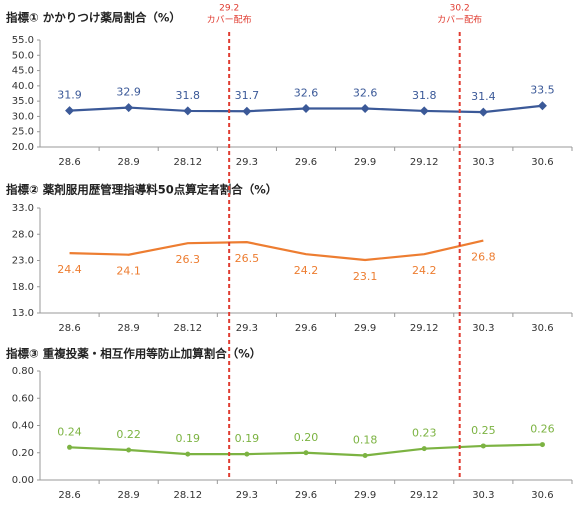  I want to click on annotation-date: 30.2, so click(460, 9).